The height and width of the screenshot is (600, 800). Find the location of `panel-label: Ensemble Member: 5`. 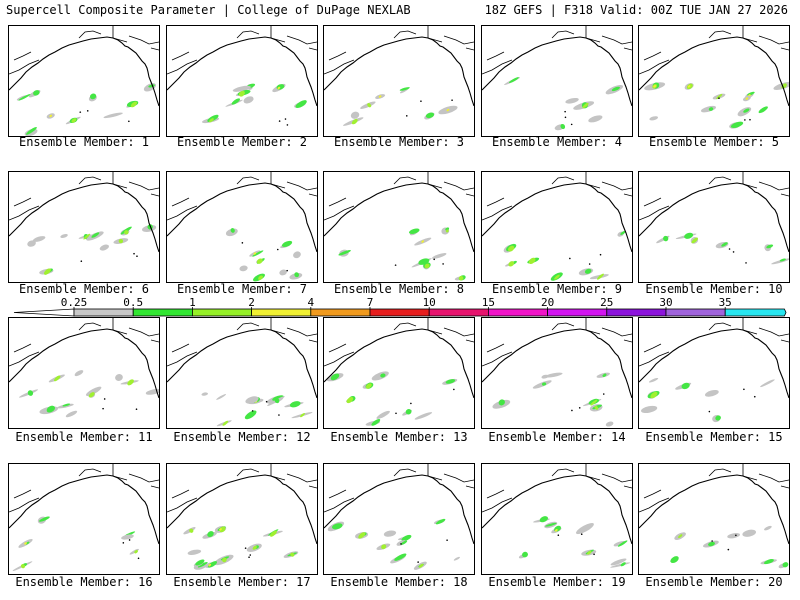

panel-label: Ensemble Member: 5 is located at coordinates (714, 142).